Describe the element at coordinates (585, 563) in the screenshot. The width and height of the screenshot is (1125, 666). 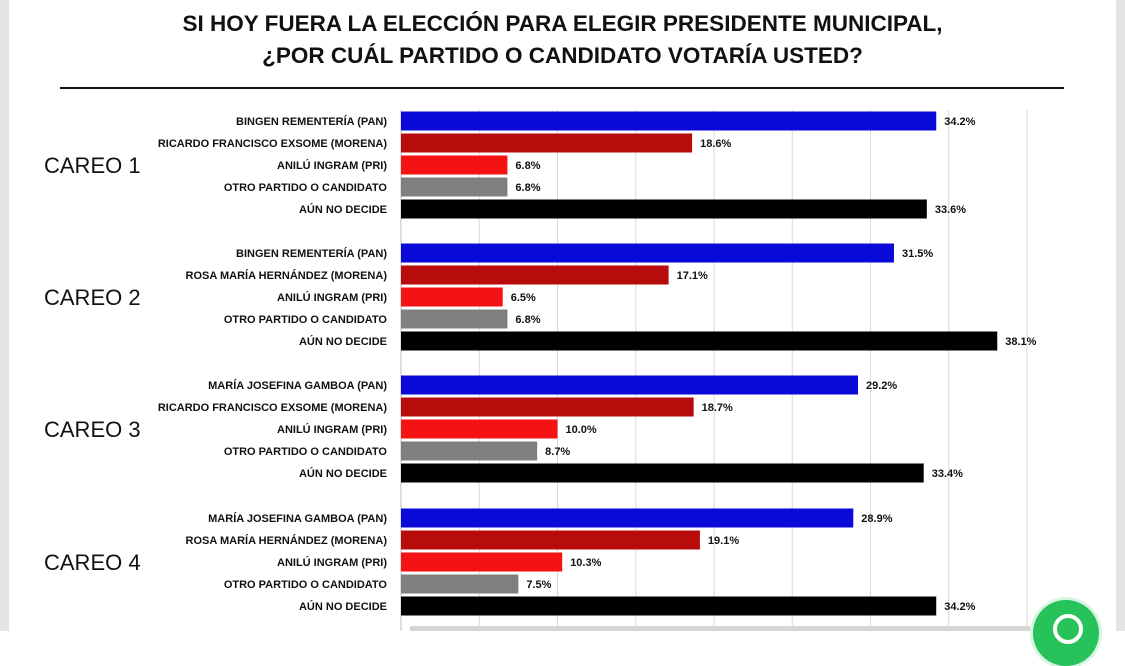
I see `data-label: 10.3%` at that location.